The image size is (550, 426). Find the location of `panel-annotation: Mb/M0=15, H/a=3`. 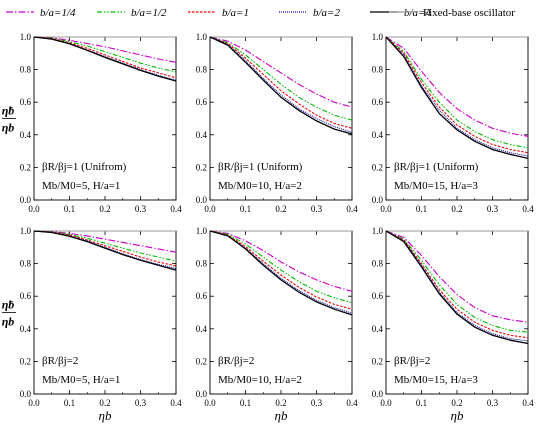

panel-annotation: Mb/M0=15, H/a=3 is located at coordinates (436, 186).